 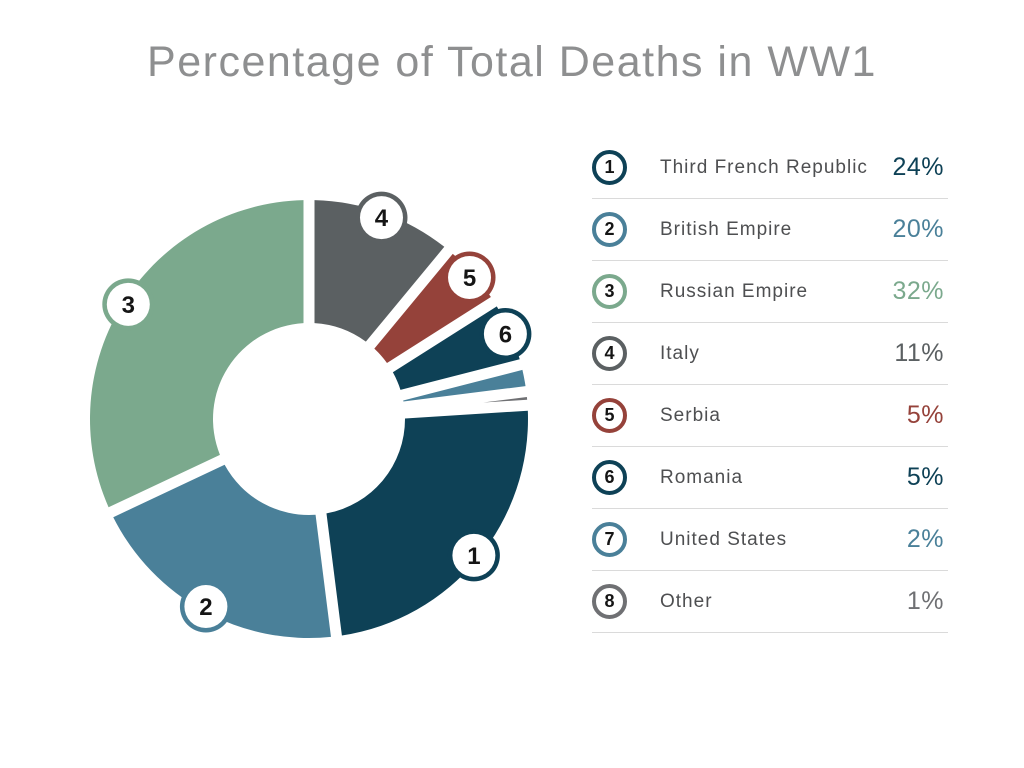 I want to click on legend-row: 8 Other 1%, so click(x=770, y=602).